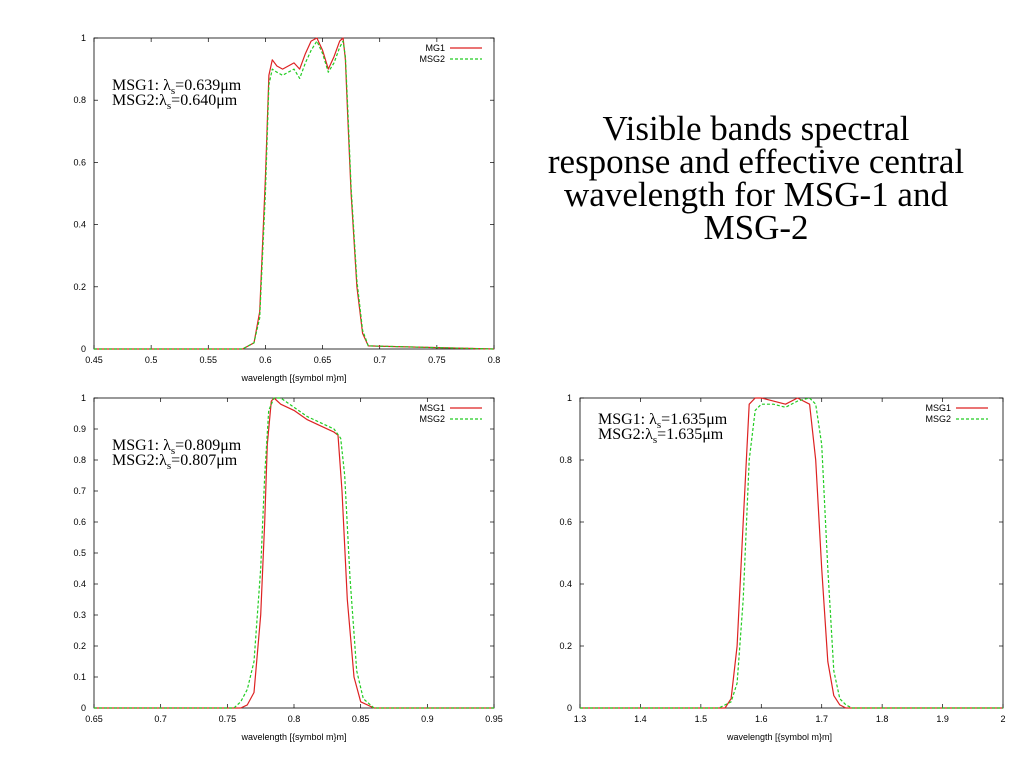 This screenshot has height=768, width=1024. Describe the element at coordinates (494, 719) in the screenshot. I see `x-tick-label: 0.95` at that location.